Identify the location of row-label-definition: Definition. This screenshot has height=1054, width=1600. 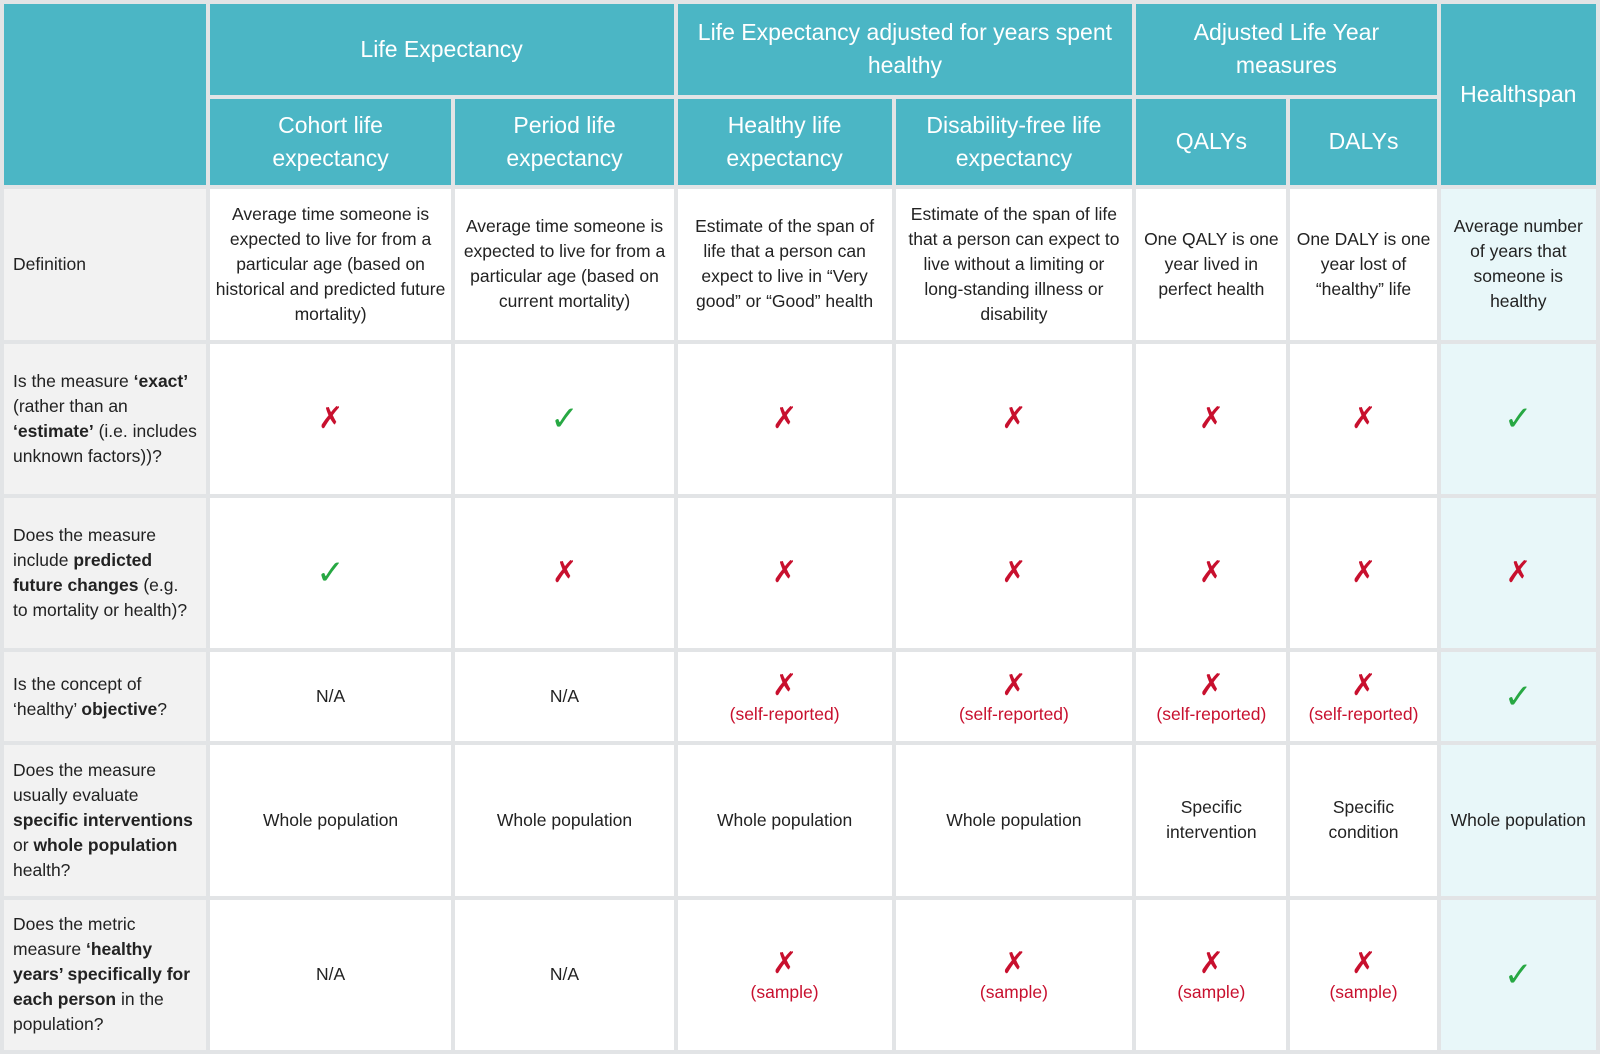
(105, 264).